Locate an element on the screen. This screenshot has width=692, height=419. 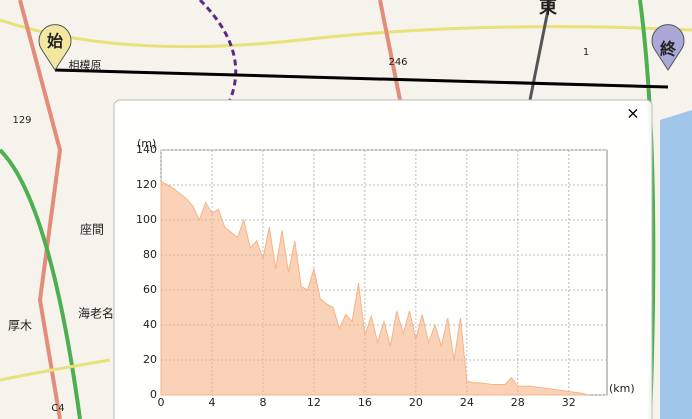
end-pin is located at coordinates (668, 47).